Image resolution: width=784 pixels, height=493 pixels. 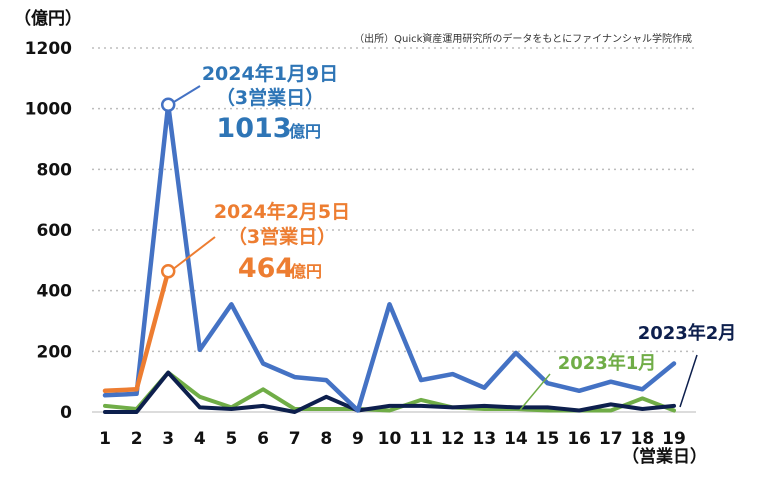 What do you see at coordinates (358, 439) in the screenshot?
I see `x-tick-label-9: 9` at bounding box center [358, 439].